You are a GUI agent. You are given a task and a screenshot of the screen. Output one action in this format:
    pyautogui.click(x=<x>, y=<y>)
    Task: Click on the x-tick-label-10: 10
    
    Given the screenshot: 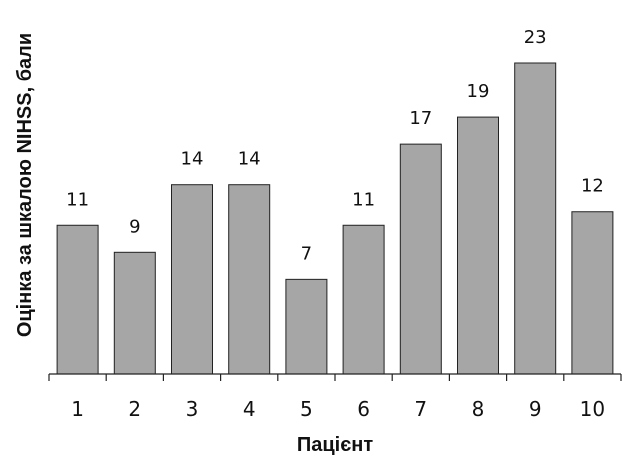 What is the action you would take?
    pyautogui.click(x=592, y=409)
    